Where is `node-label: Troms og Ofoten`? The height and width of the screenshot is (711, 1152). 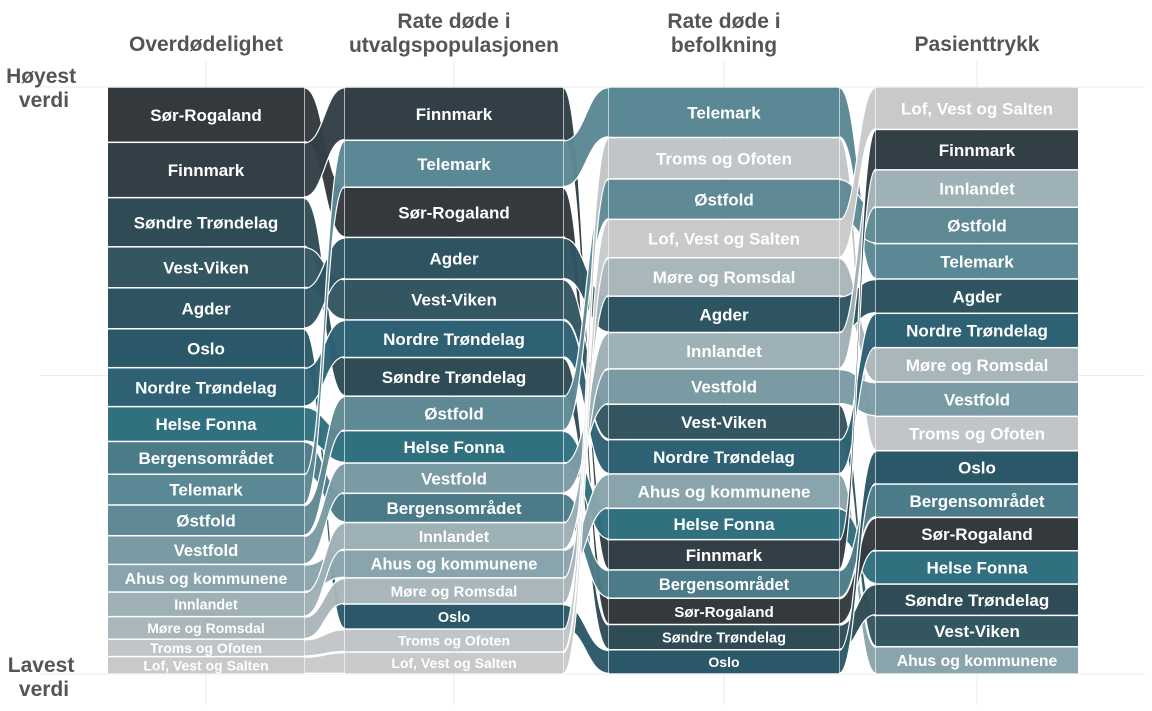 node-label: Troms og Ofoten is located at coordinates (454, 641).